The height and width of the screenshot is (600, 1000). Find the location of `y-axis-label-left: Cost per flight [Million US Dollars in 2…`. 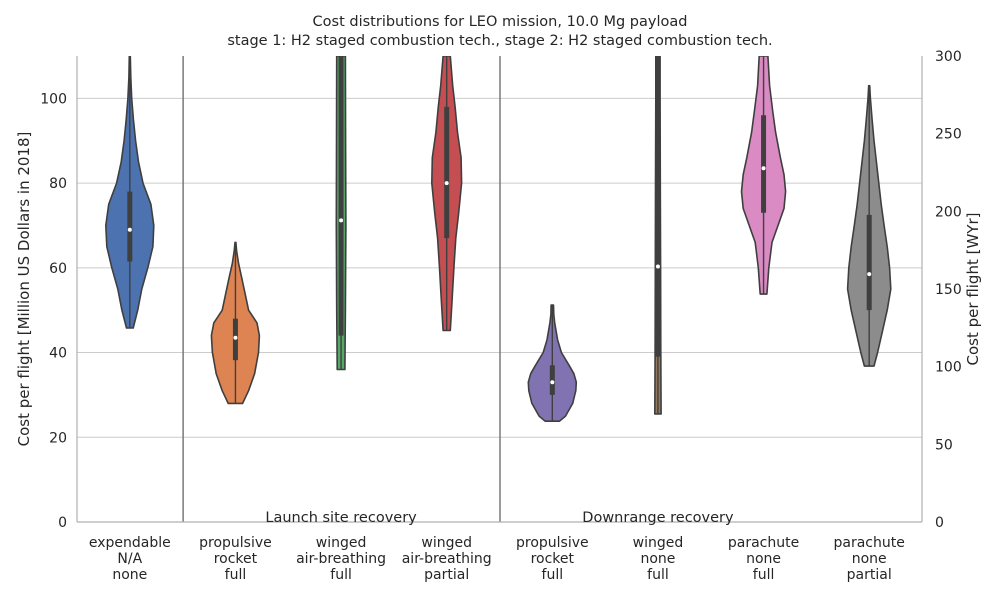

y-axis-label-left: Cost per flight [Million US Dollars in 2… is located at coordinates (24, 289).